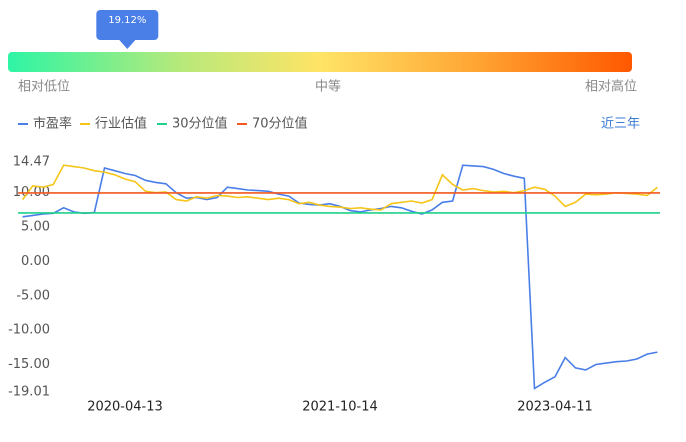 Image resolution: width=686 pixels, height=442 pixels. Describe the element at coordinates (611, 87) in the screenshot. I see `gauge-high: 相对高位` at that location.